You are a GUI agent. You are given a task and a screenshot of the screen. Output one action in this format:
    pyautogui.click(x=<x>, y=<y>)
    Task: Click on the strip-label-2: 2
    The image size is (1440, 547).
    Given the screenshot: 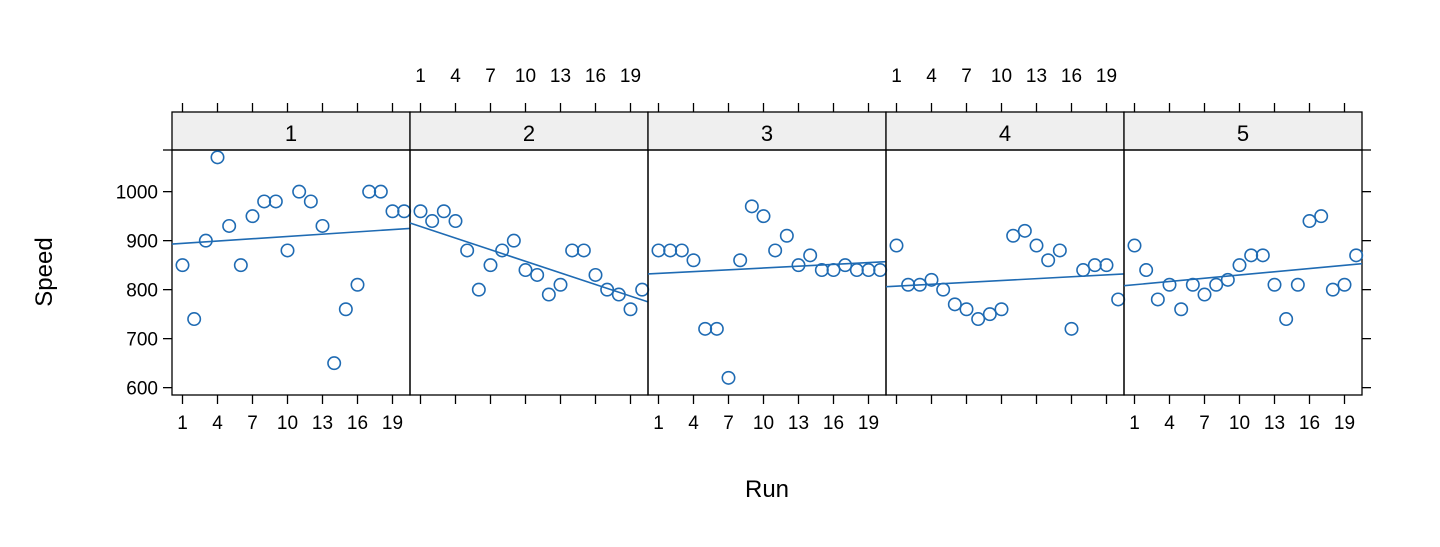 What is the action you would take?
    pyautogui.click(x=529, y=133)
    